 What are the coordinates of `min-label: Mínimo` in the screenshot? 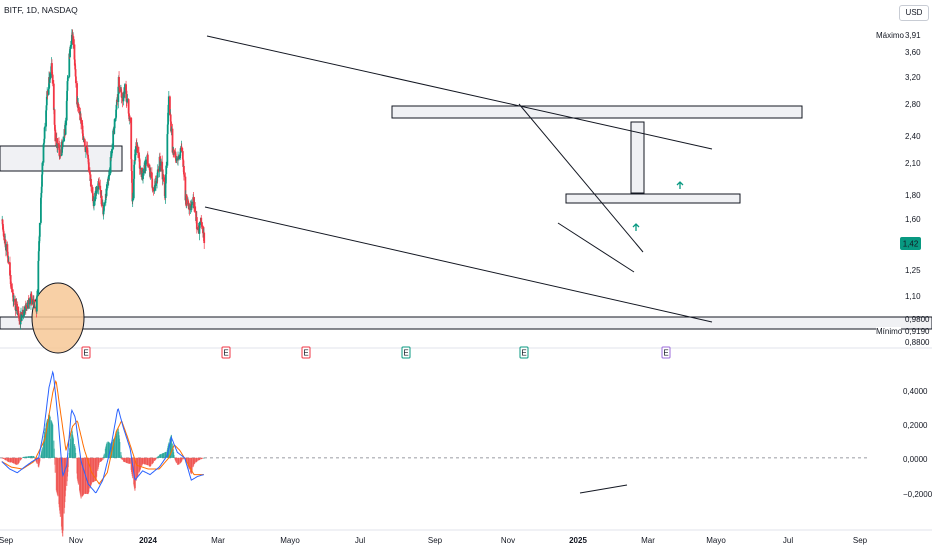 It's located at (889, 331).